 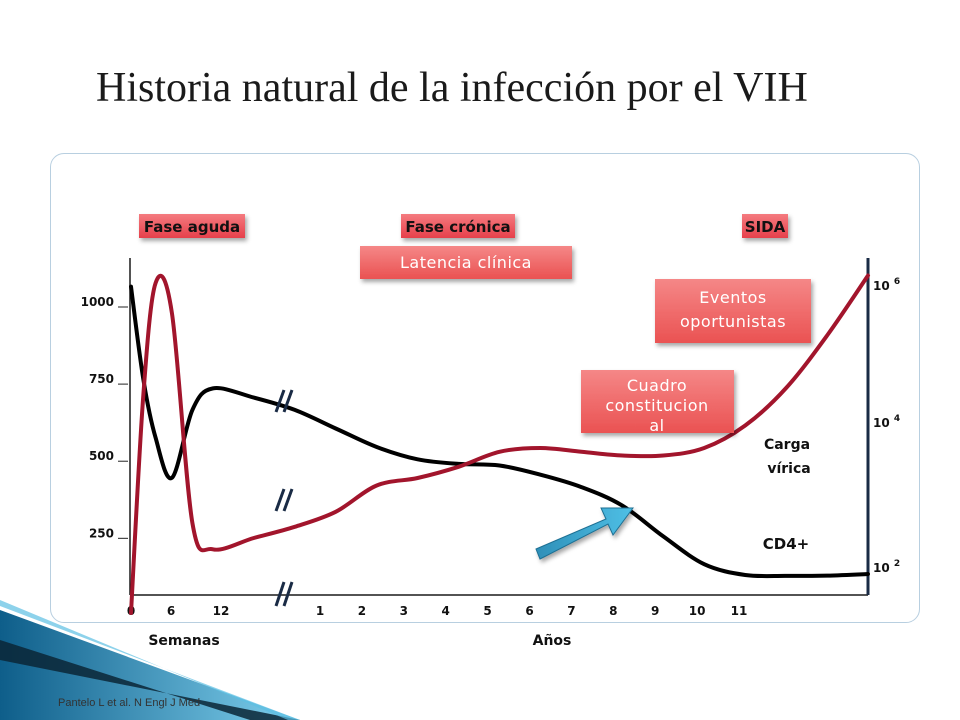 I want to click on xlabel-years: Años, so click(x=552, y=641).